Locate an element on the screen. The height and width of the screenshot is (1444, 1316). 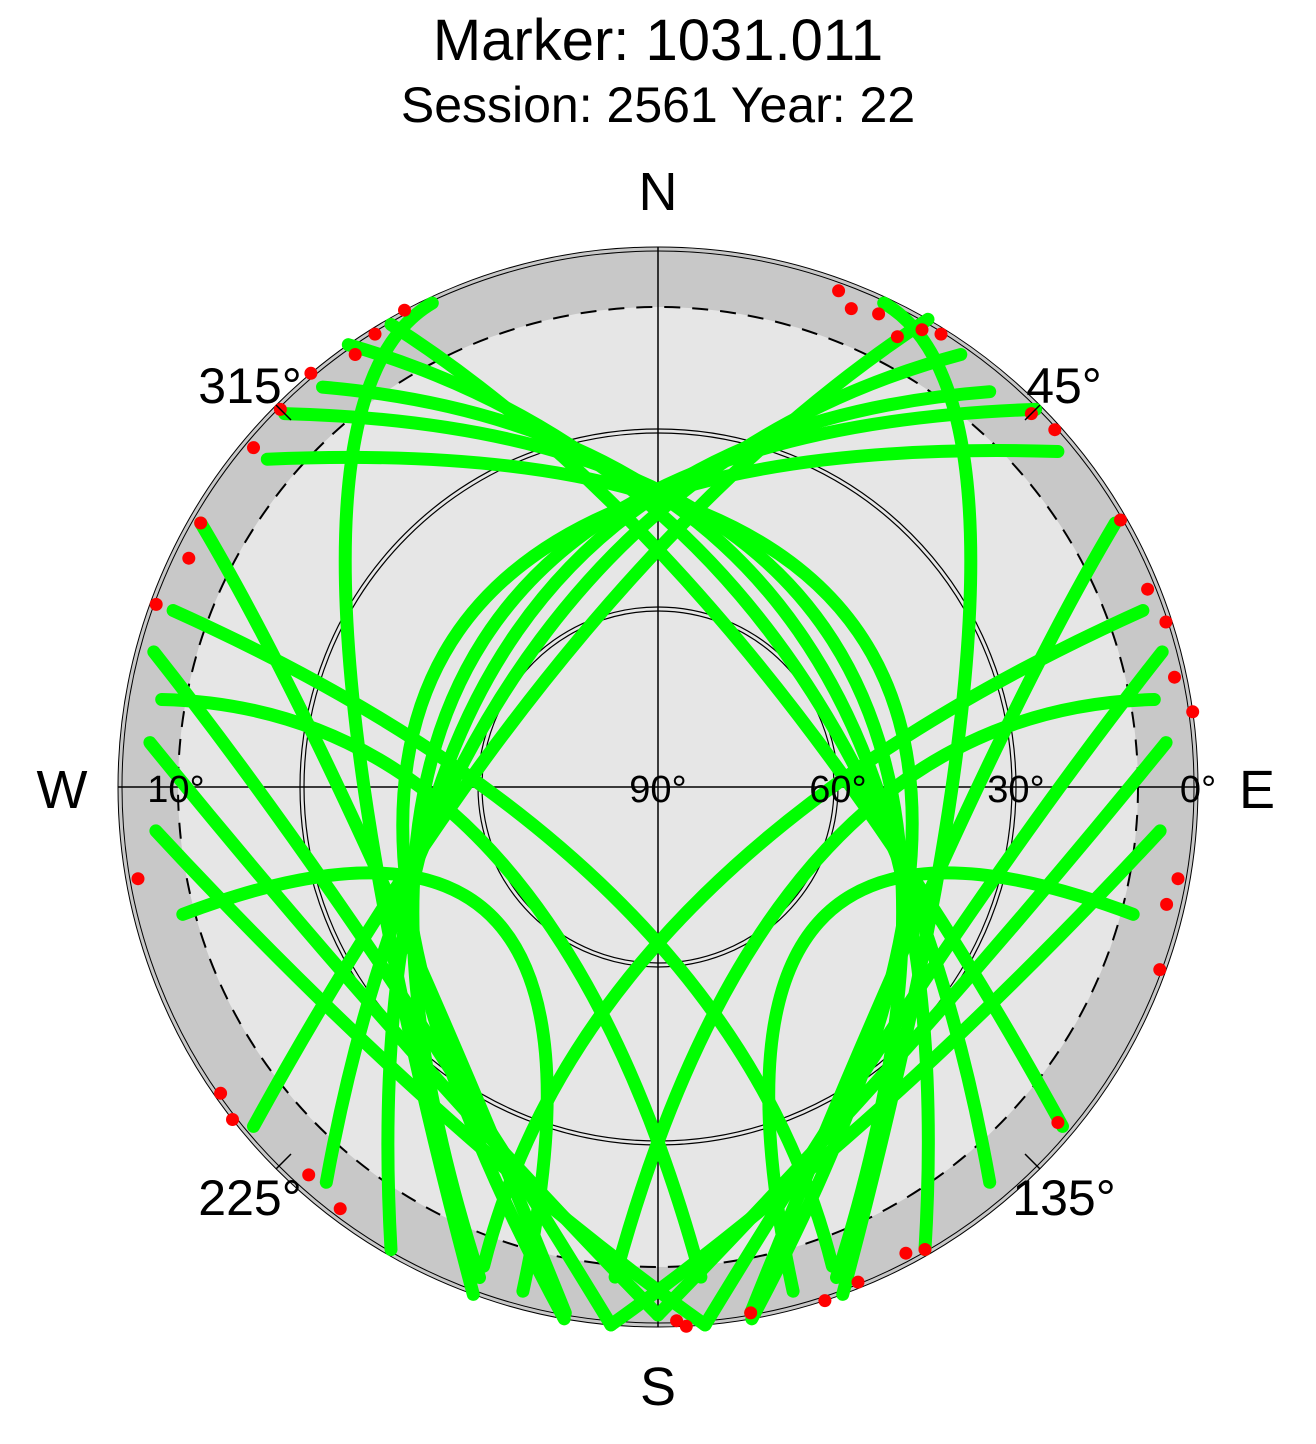
elevation-tick-label: 60° is located at coordinates (837, 790).